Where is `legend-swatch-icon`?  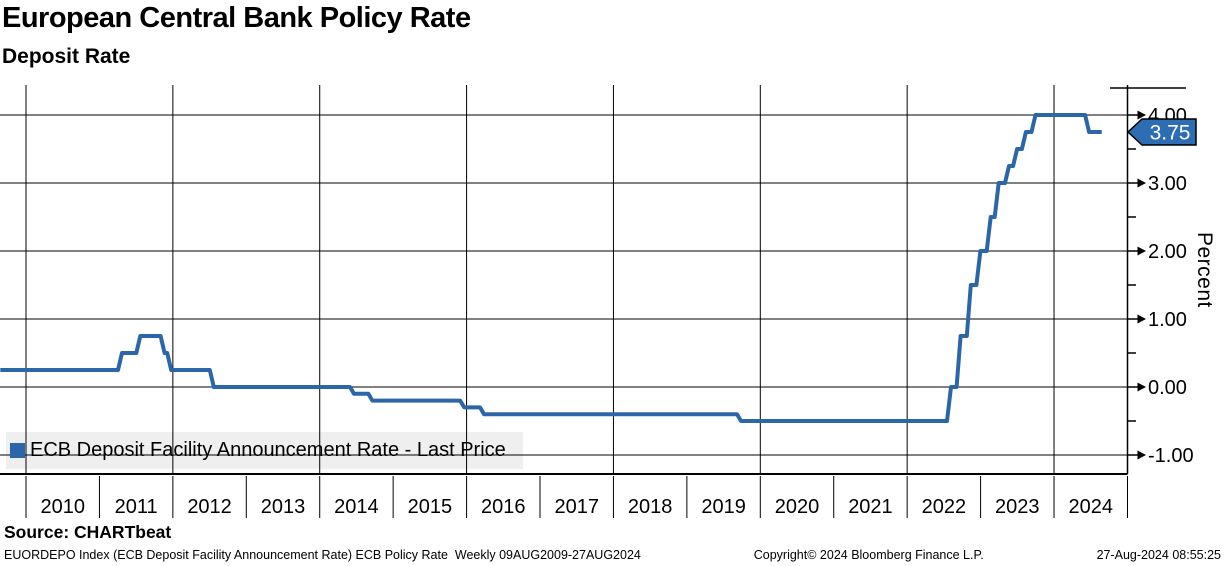
legend-swatch-icon is located at coordinates (17, 450).